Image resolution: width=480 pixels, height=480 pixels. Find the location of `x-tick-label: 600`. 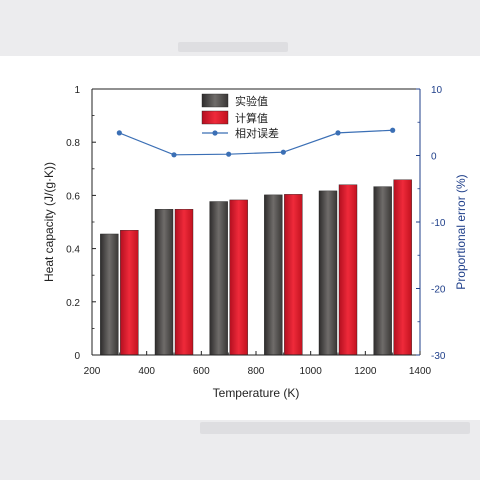

x-tick-label: 600 is located at coordinates (201, 371).